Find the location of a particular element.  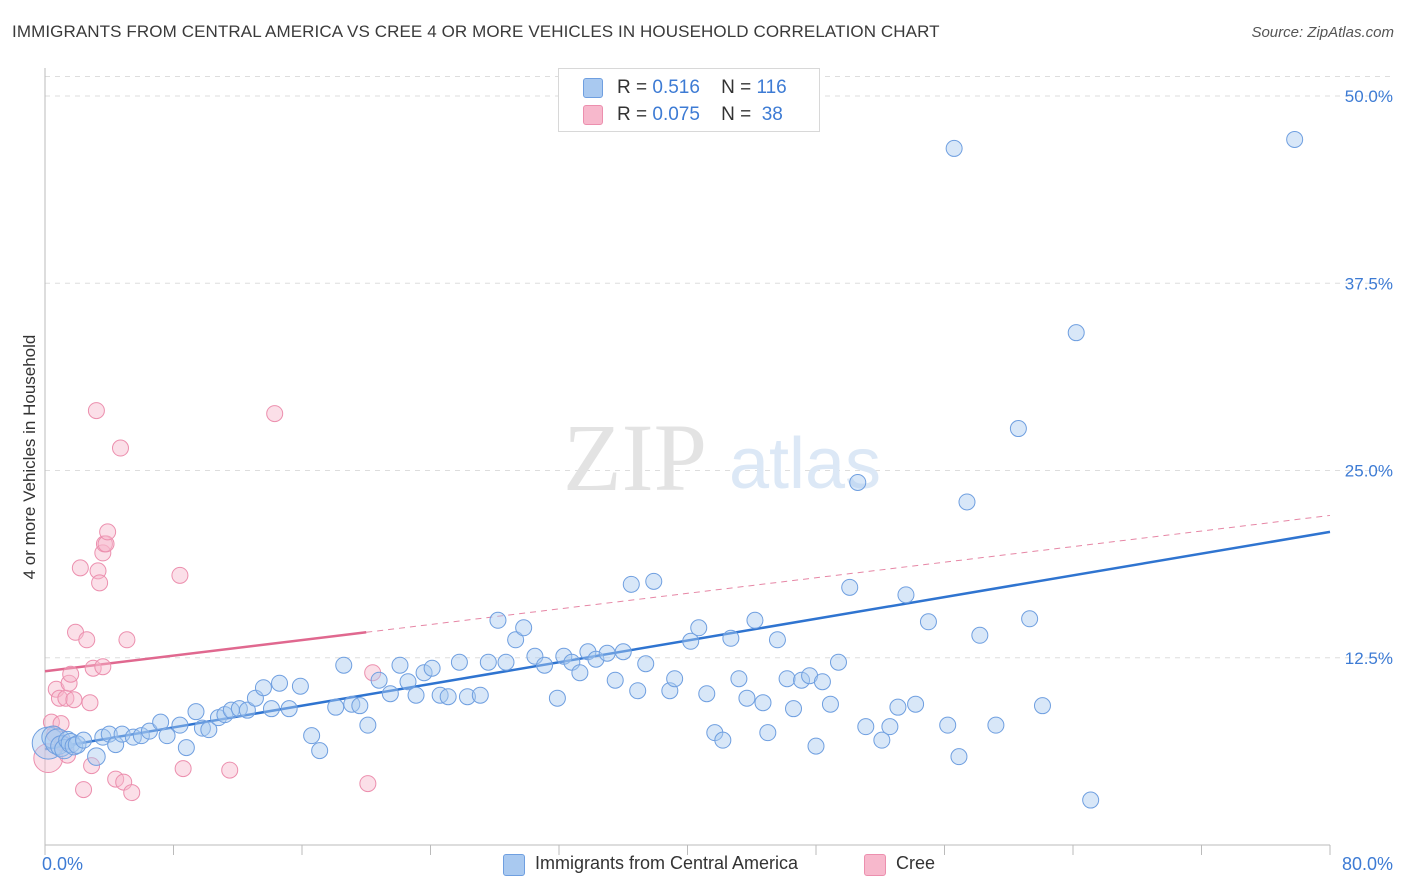

source-credit: Source: ZipAtlas.com is located at coordinates (1322, 32).